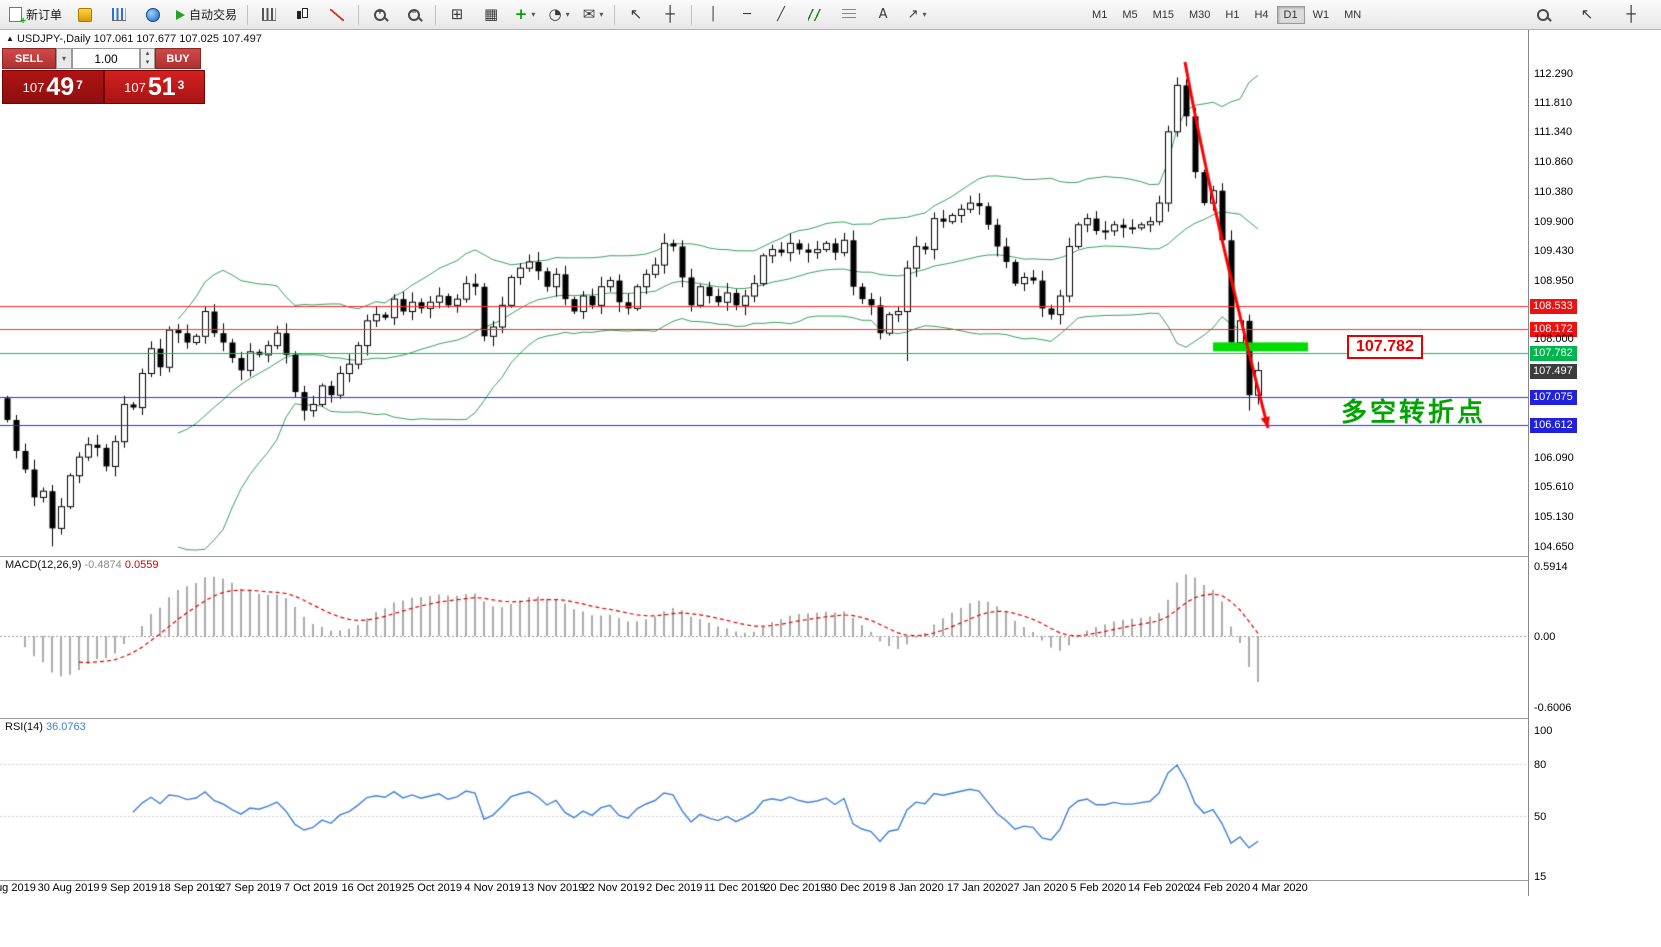  I want to click on price-scale-label: 111.340, so click(1553, 132).